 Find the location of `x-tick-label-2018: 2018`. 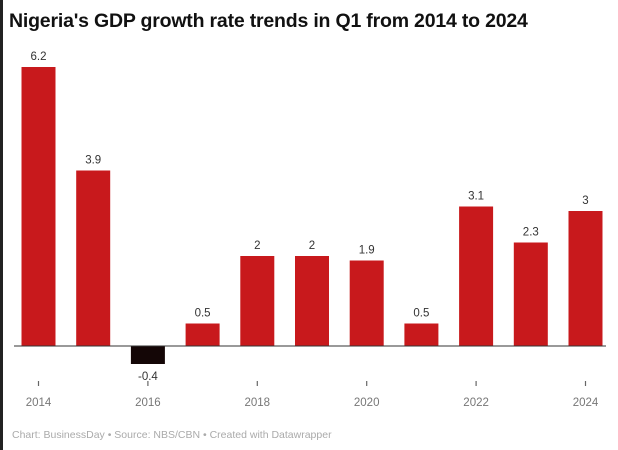

x-tick-label-2018: 2018 is located at coordinates (258, 403).